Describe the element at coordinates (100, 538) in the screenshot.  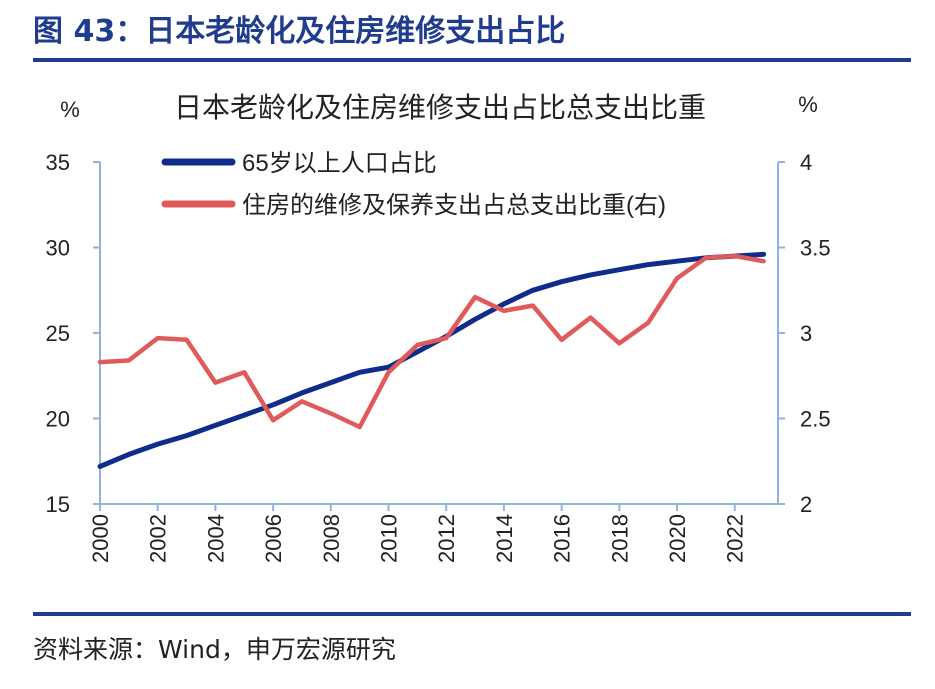
I see `x-tick-label: 2000` at that location.